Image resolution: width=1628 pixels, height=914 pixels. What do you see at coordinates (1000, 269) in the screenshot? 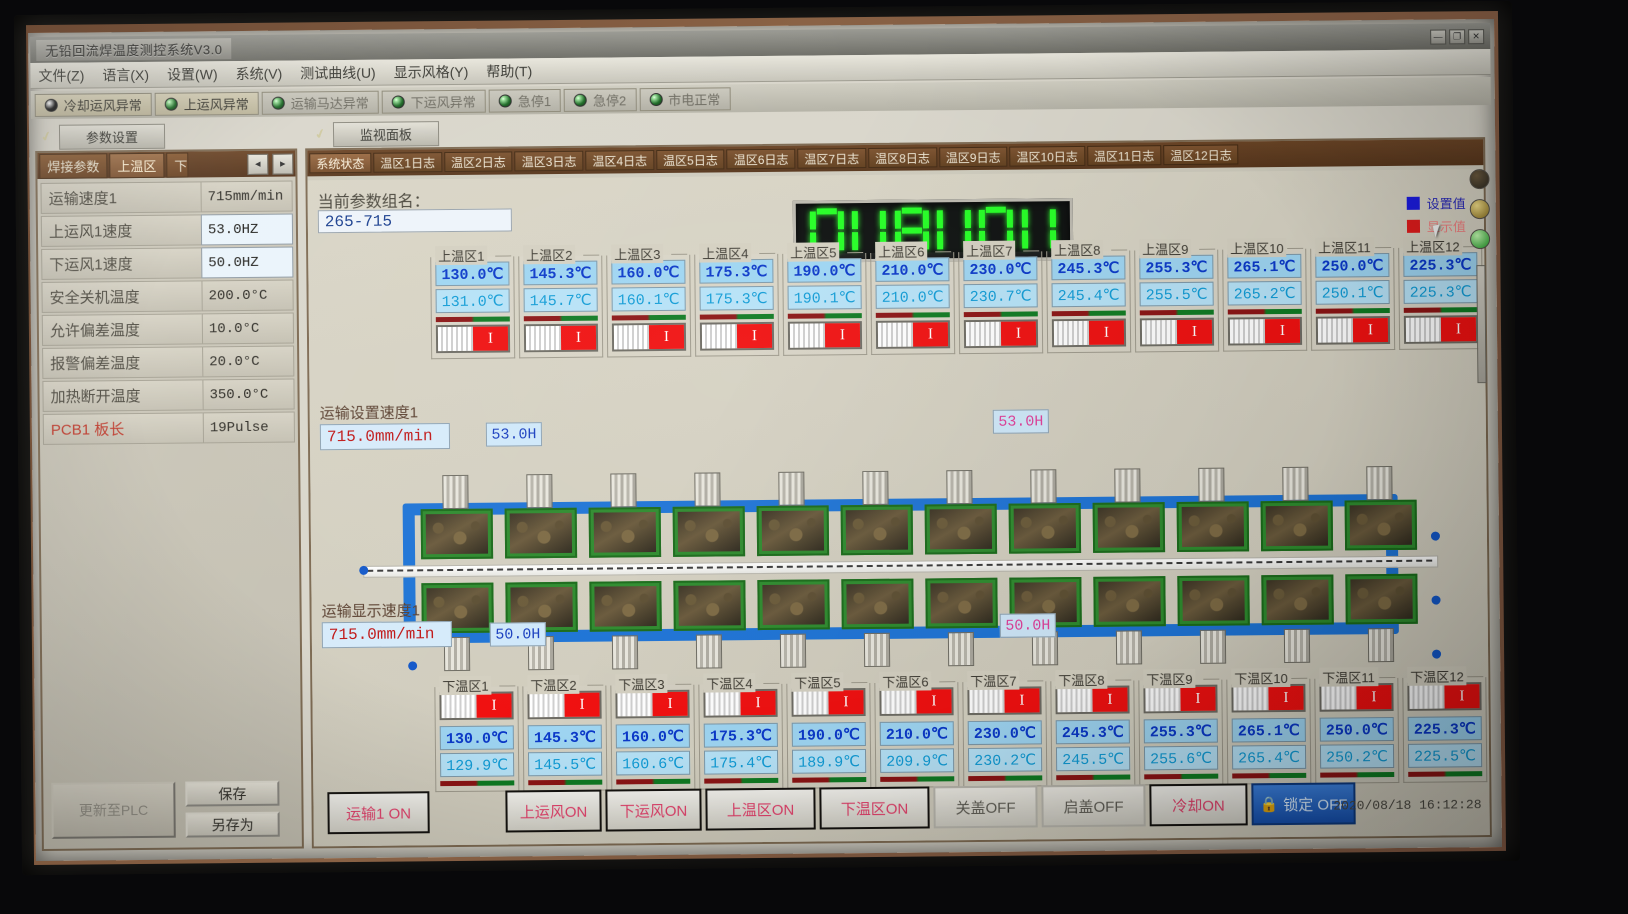
I see `zone-set-value: 230.0℃` at bounding box center [1000, 269].